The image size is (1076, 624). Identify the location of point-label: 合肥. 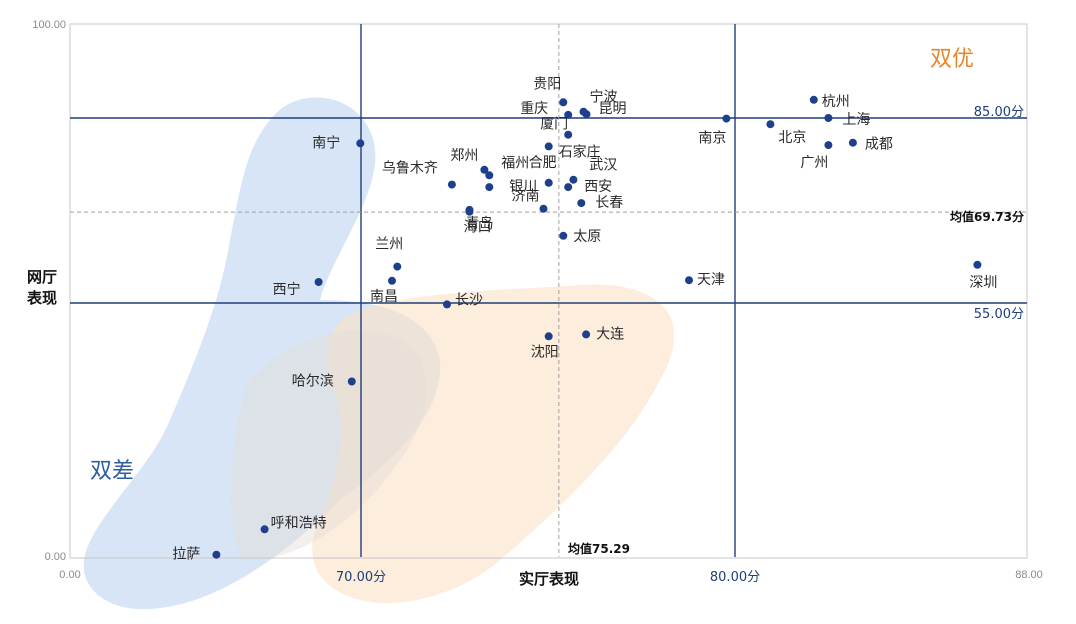
(543, 163).